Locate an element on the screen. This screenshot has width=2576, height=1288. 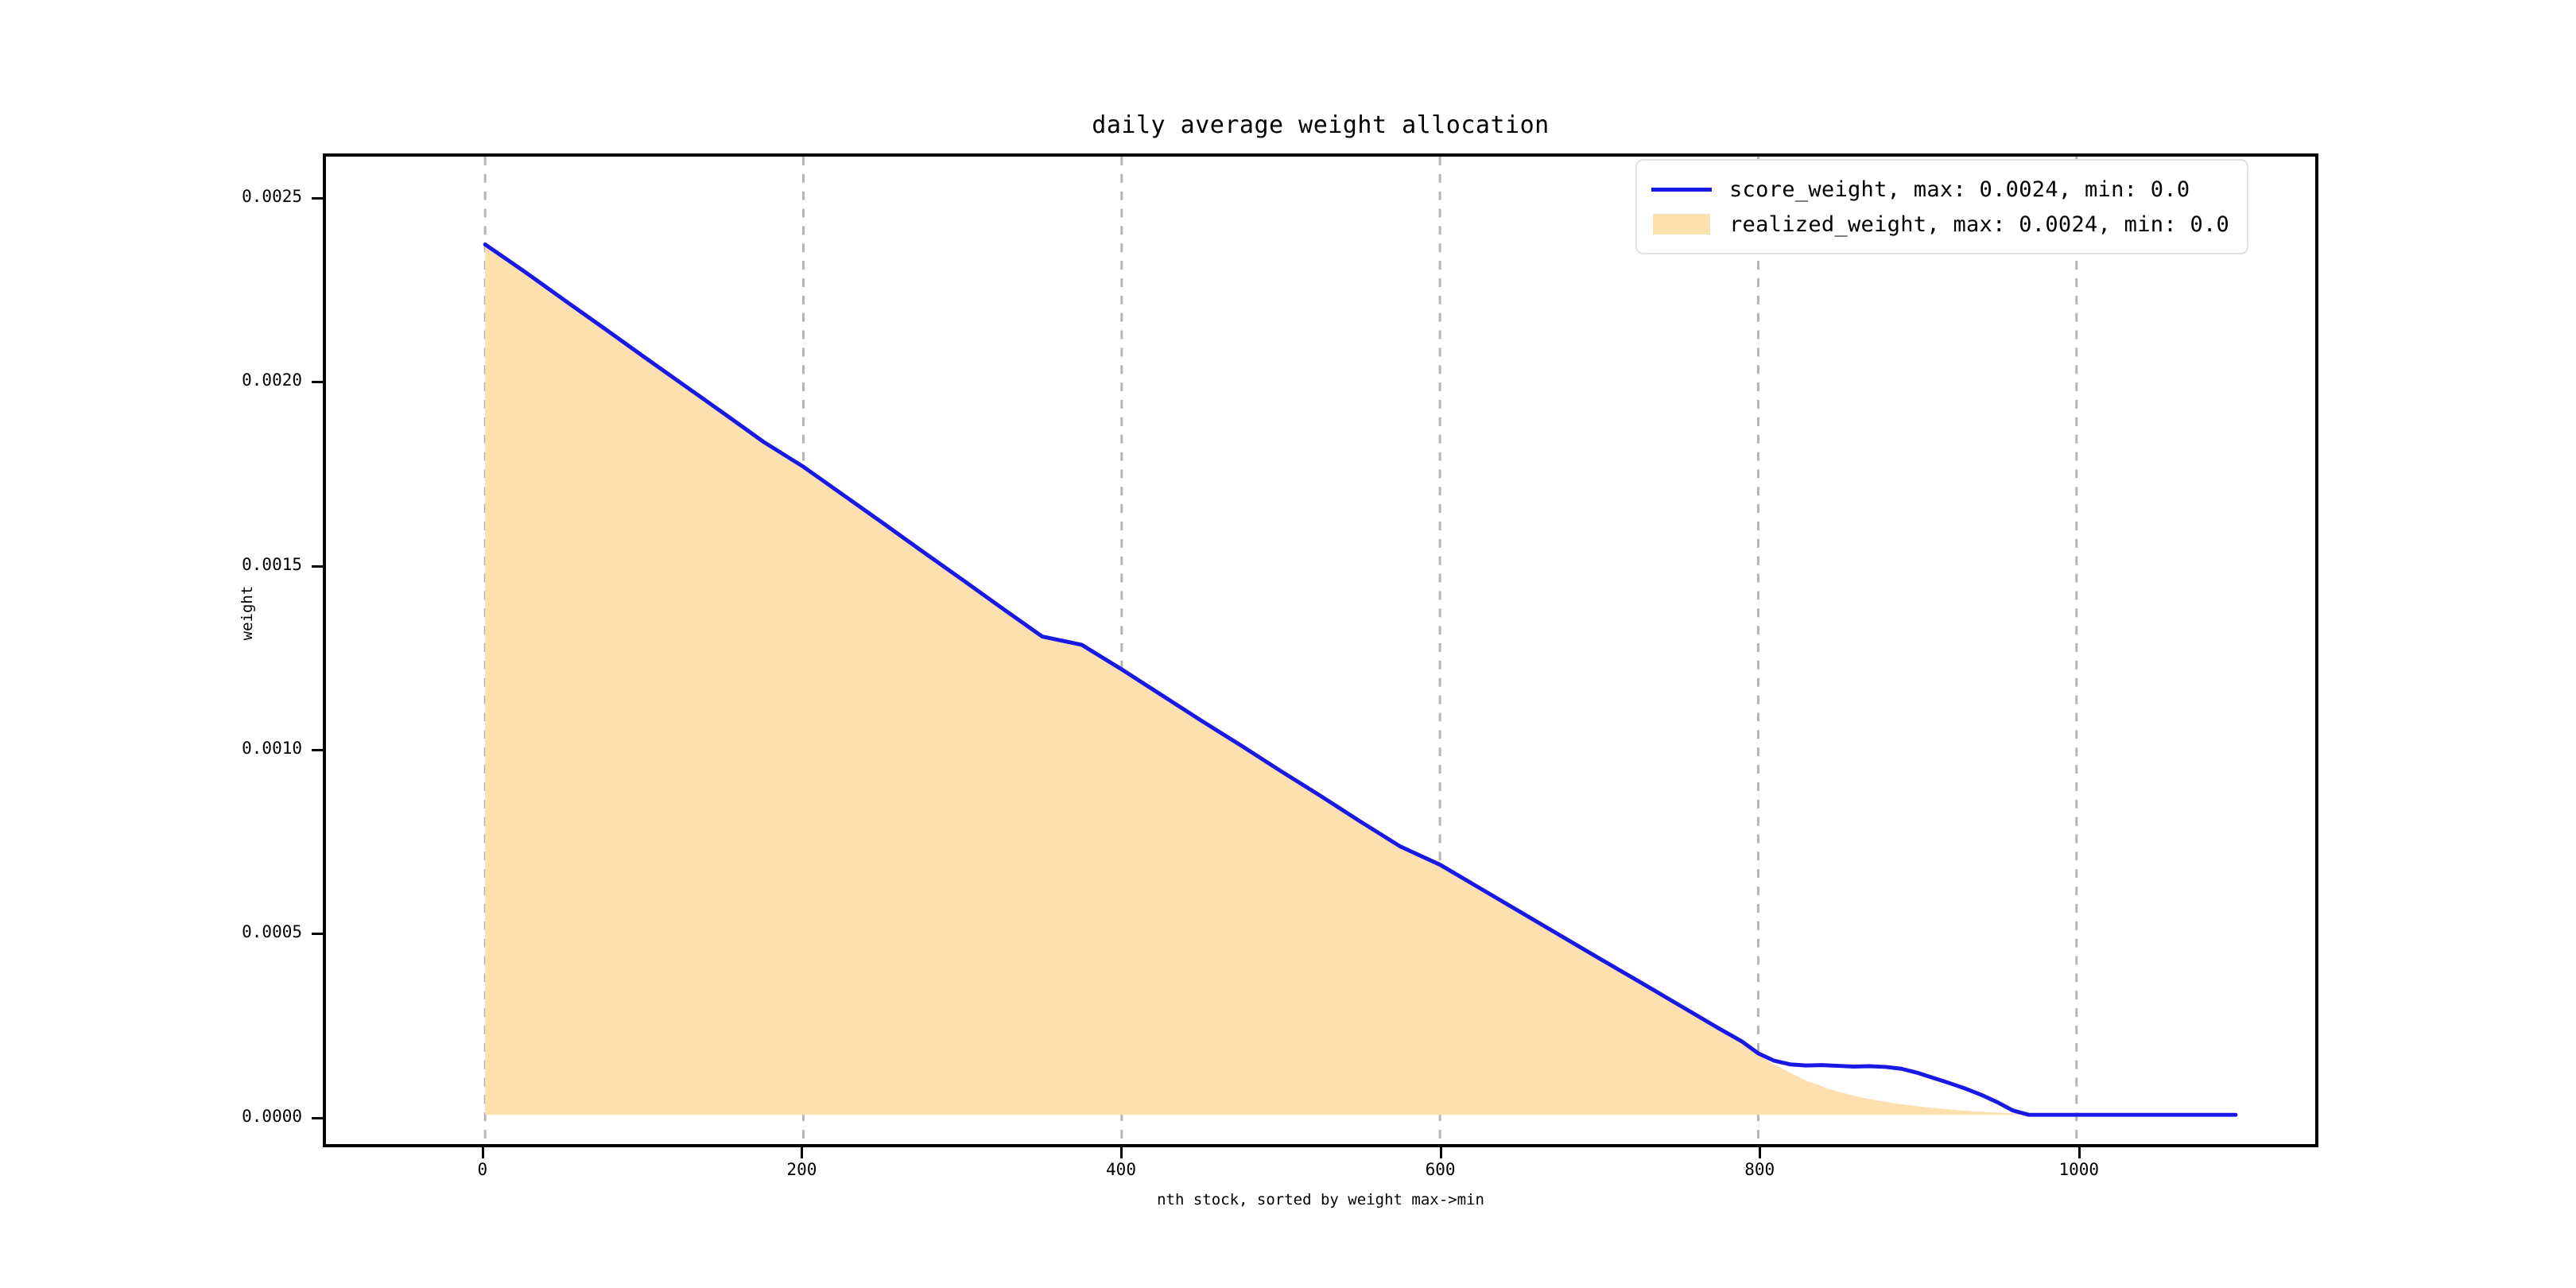
y-tick-label-0: 0.0000 is located at coordinates (272, 1116).